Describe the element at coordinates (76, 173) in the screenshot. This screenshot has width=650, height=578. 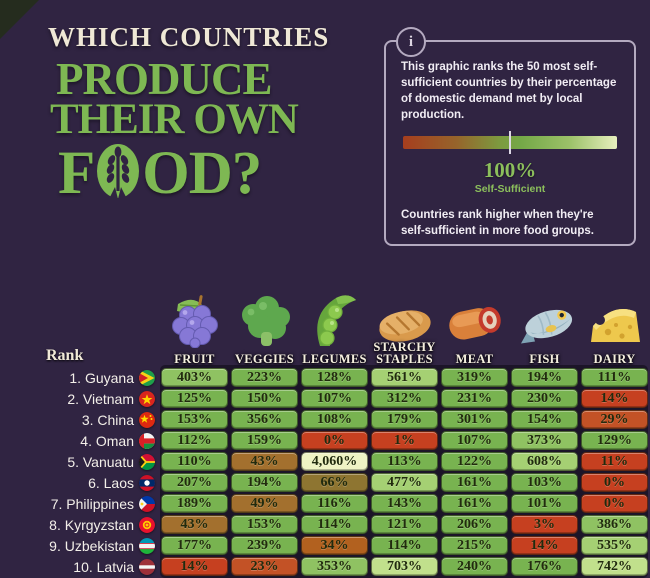
I see `title-line-4-pre: F` at that location.